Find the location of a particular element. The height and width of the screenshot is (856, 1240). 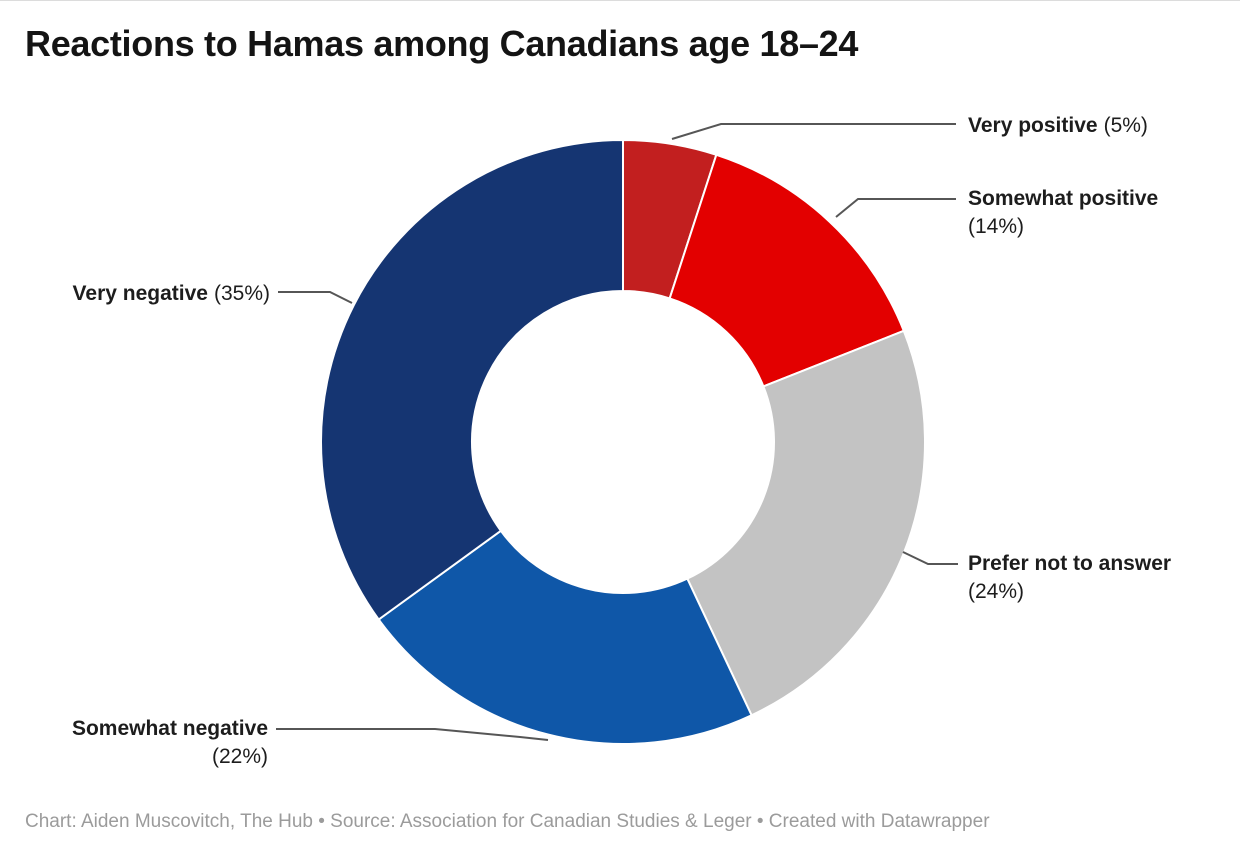

slice-callout-value: (24%) is located at coordinates (996, 591).